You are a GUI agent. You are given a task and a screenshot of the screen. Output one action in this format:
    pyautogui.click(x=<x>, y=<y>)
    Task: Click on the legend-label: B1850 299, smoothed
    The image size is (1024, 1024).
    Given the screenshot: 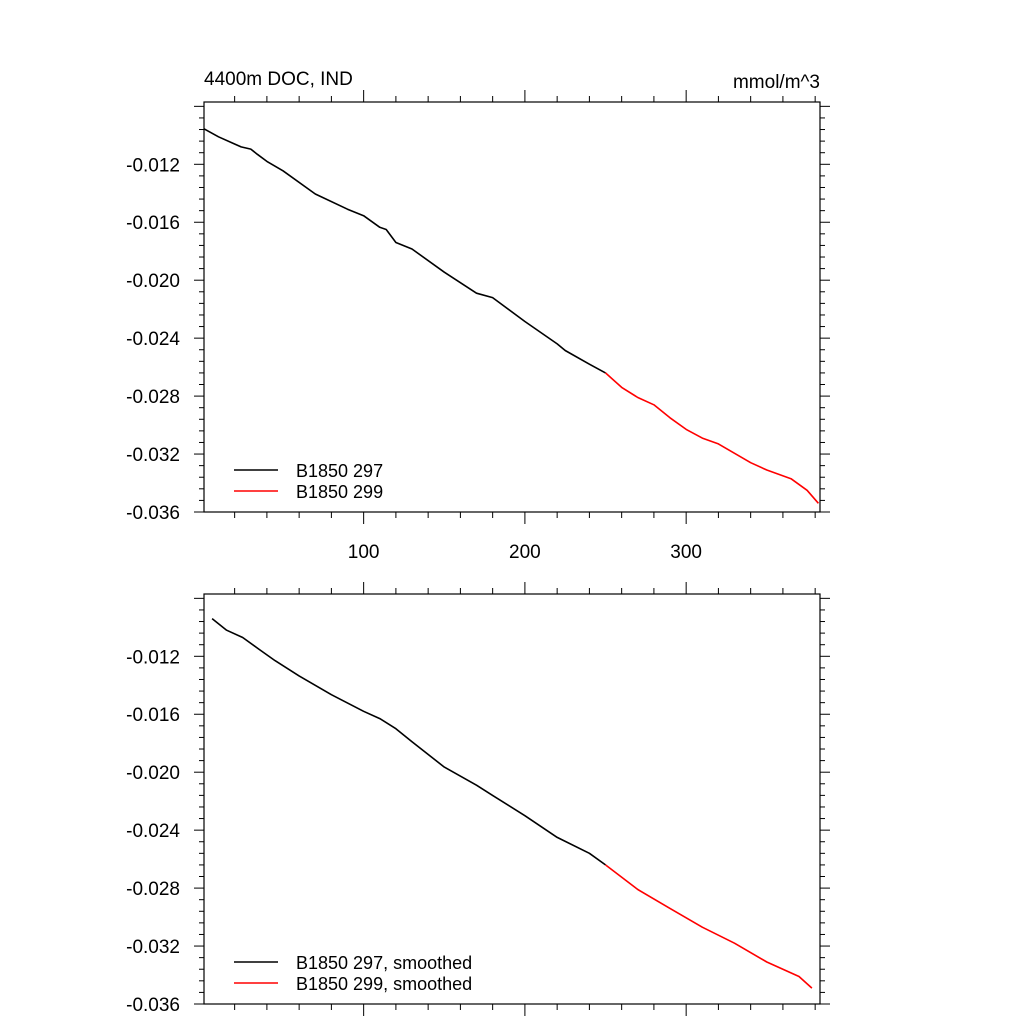 What is the action you would take?
    pyautogui.click(x=384, y=984)
    